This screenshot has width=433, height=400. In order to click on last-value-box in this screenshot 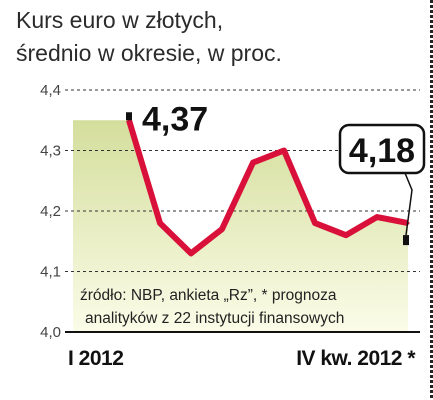, I will do `click(382, 149)`.